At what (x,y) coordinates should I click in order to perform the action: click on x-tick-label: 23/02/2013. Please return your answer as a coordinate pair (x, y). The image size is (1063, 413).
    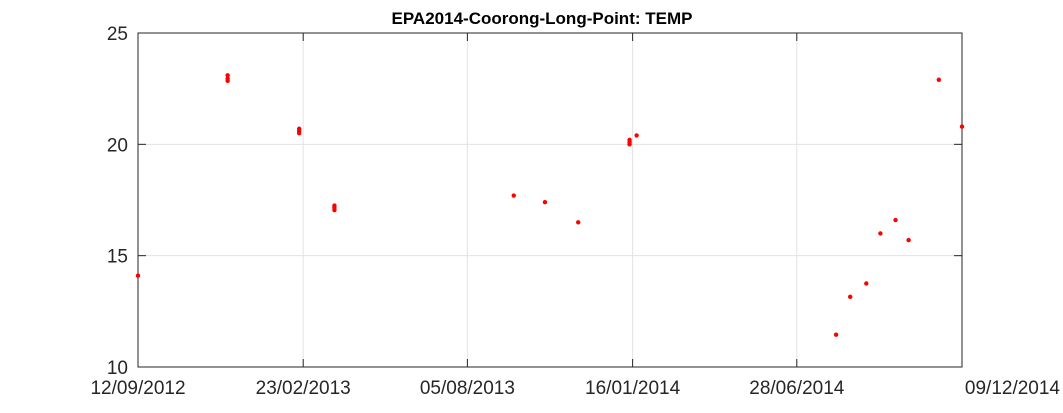
    Looking at the image, I should click on (303, 388).